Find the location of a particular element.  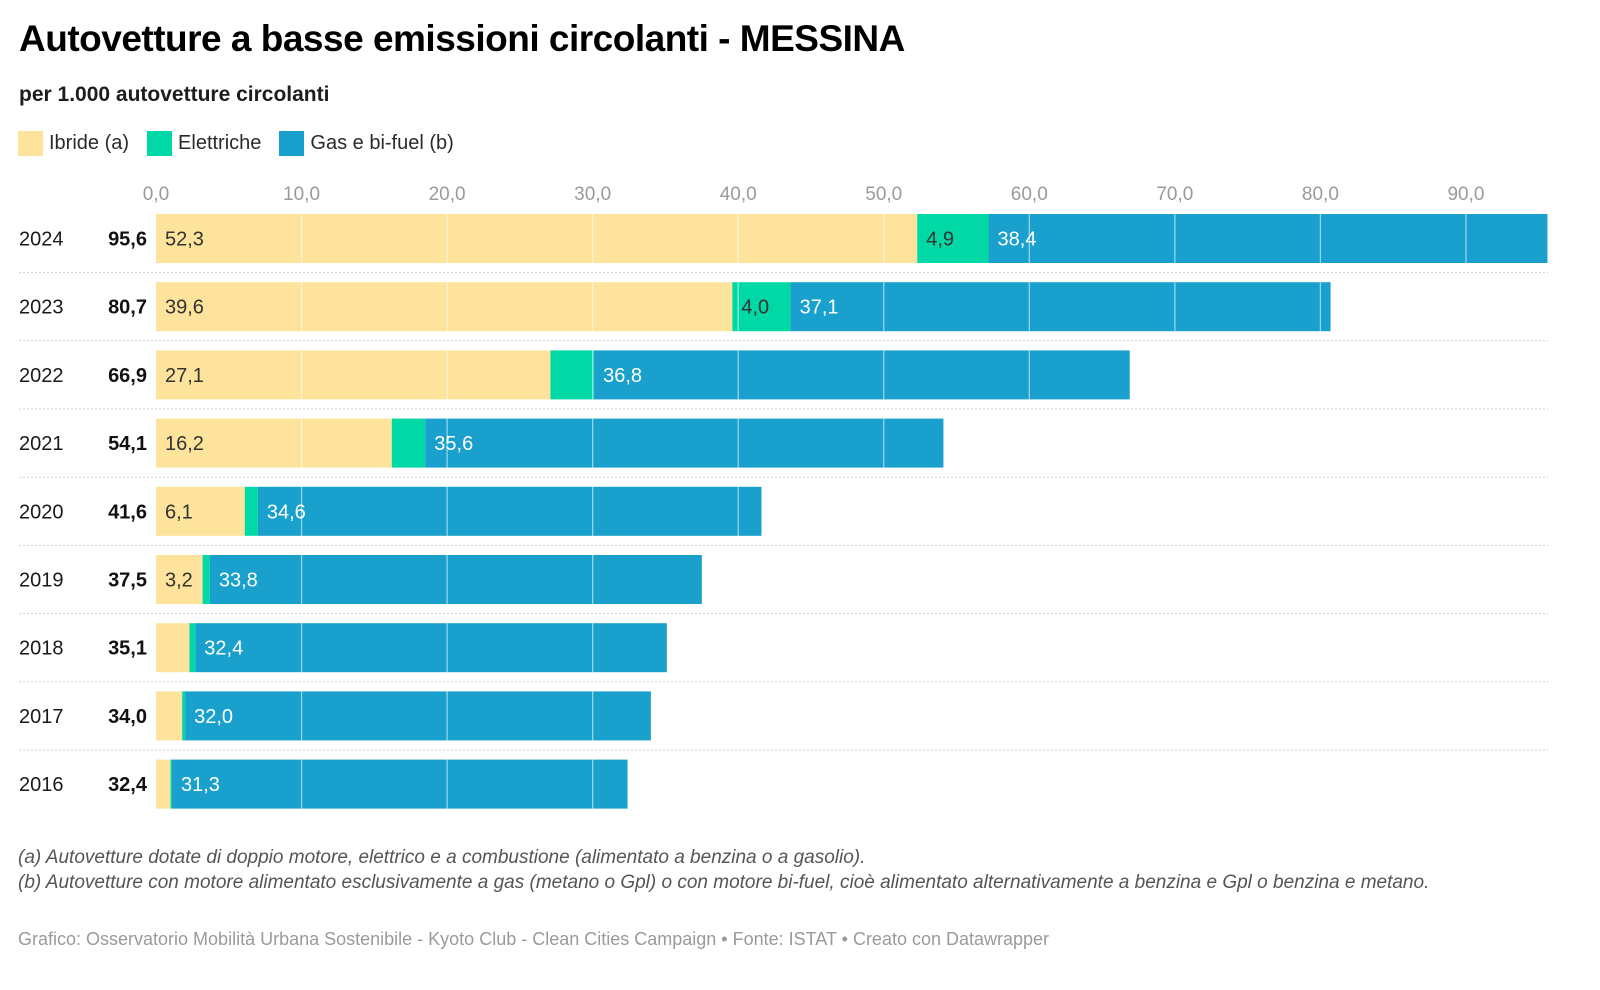

x-tick-label: 90,0 is located at coordinates (1465, 194).